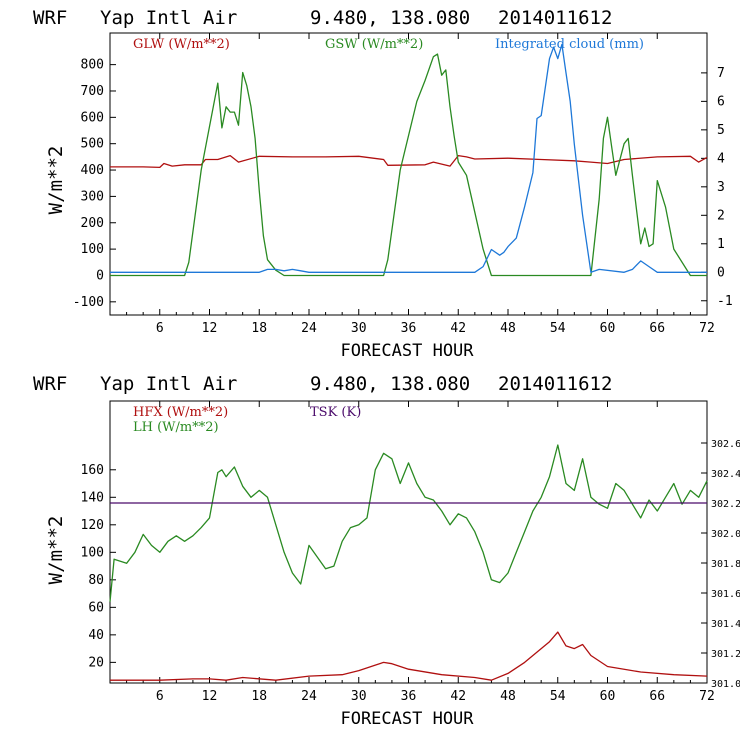 The width and height of the screenshot is (740, 740). What do you see at coordinates (181, 44) in the screenshot?
I see `legend-glw: GLW (W/m**2)` at bounding box center [181, 44].